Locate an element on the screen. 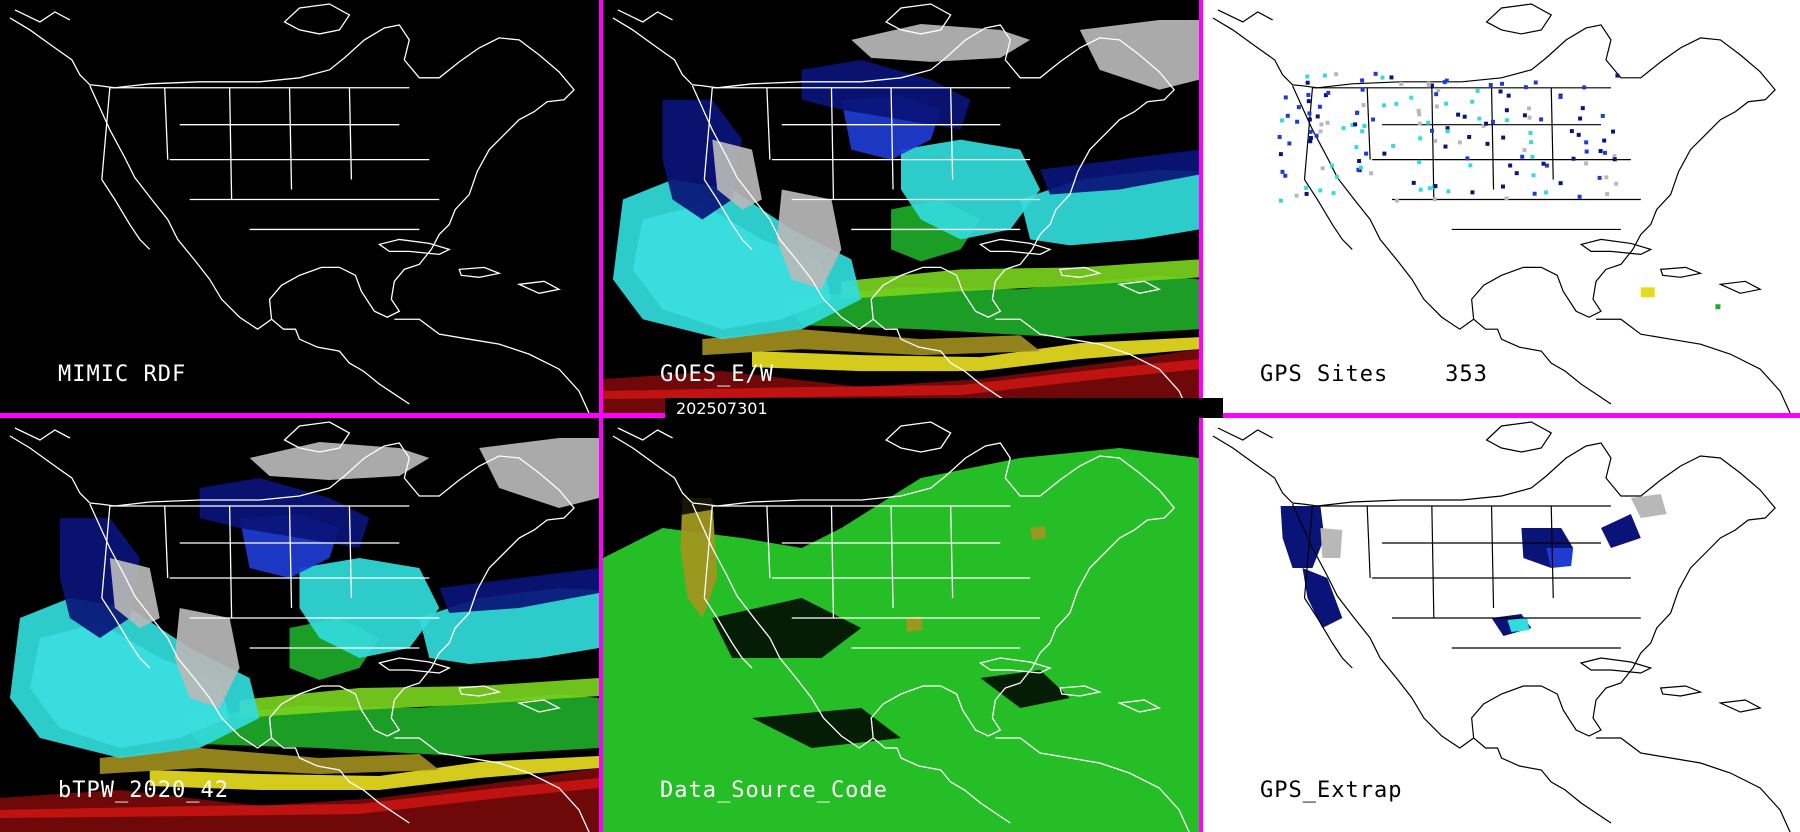 The image size is (1800, 832). panel-label: MIMIC RDF is located at coordinates (122, 374).